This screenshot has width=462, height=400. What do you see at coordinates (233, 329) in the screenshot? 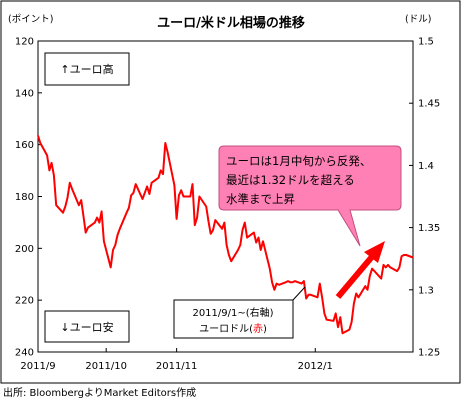
I see `series-label-line-2: ユーロドル(赤)` at bounding box center [233, 329].